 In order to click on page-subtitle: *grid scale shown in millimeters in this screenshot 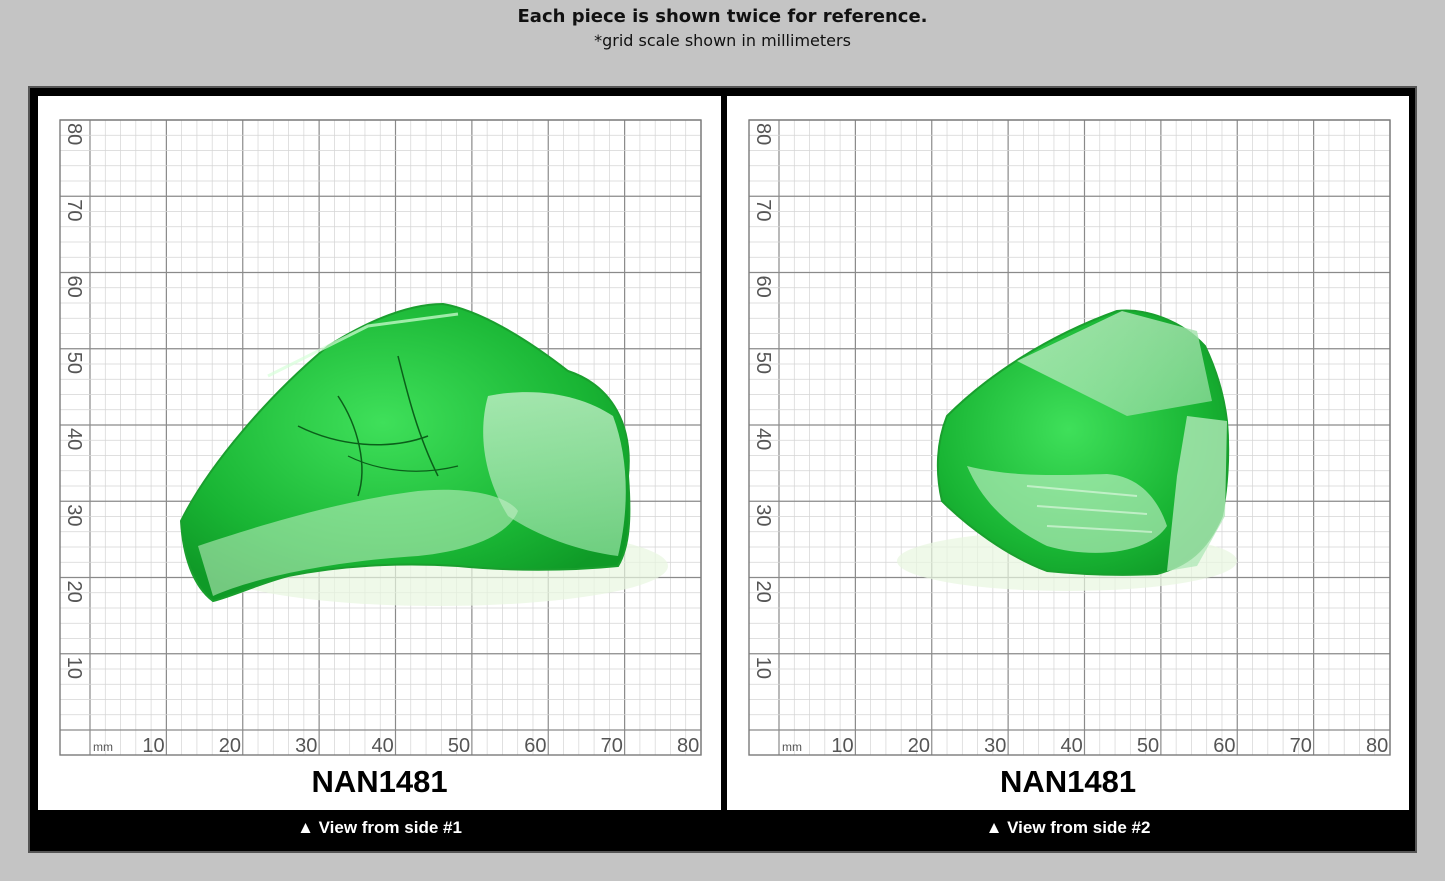, I will do `click(722, 40)`.